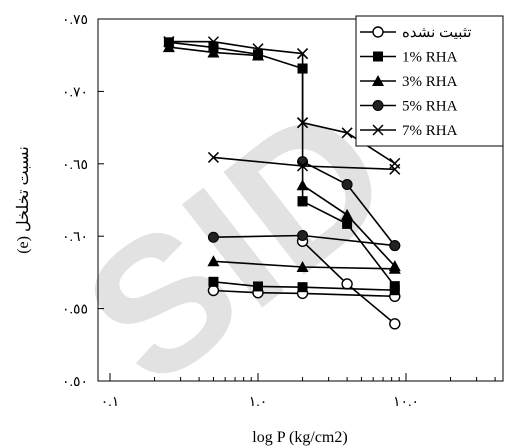 The width and height of the screenshot is (505, 448). I want to click on x-tick-label-1: ١.٠, so click(258, 402).